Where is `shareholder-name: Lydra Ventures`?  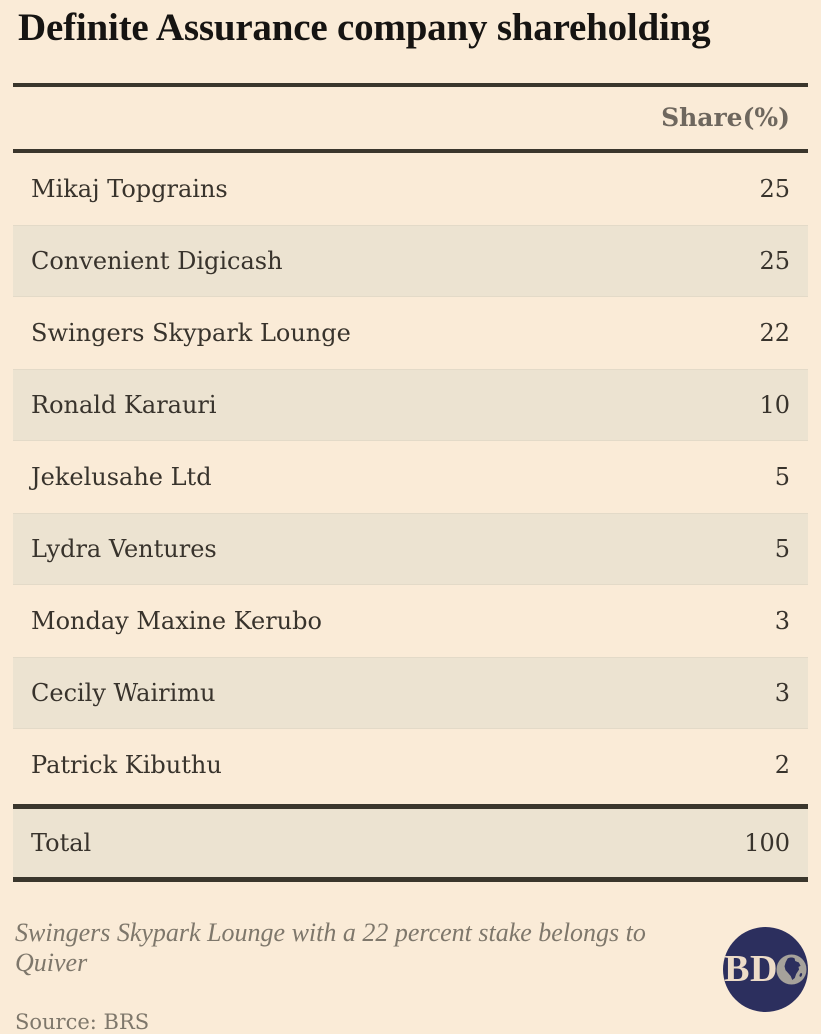
shareholder-name: Lydra Ventures is located at coordinates (124, 548).